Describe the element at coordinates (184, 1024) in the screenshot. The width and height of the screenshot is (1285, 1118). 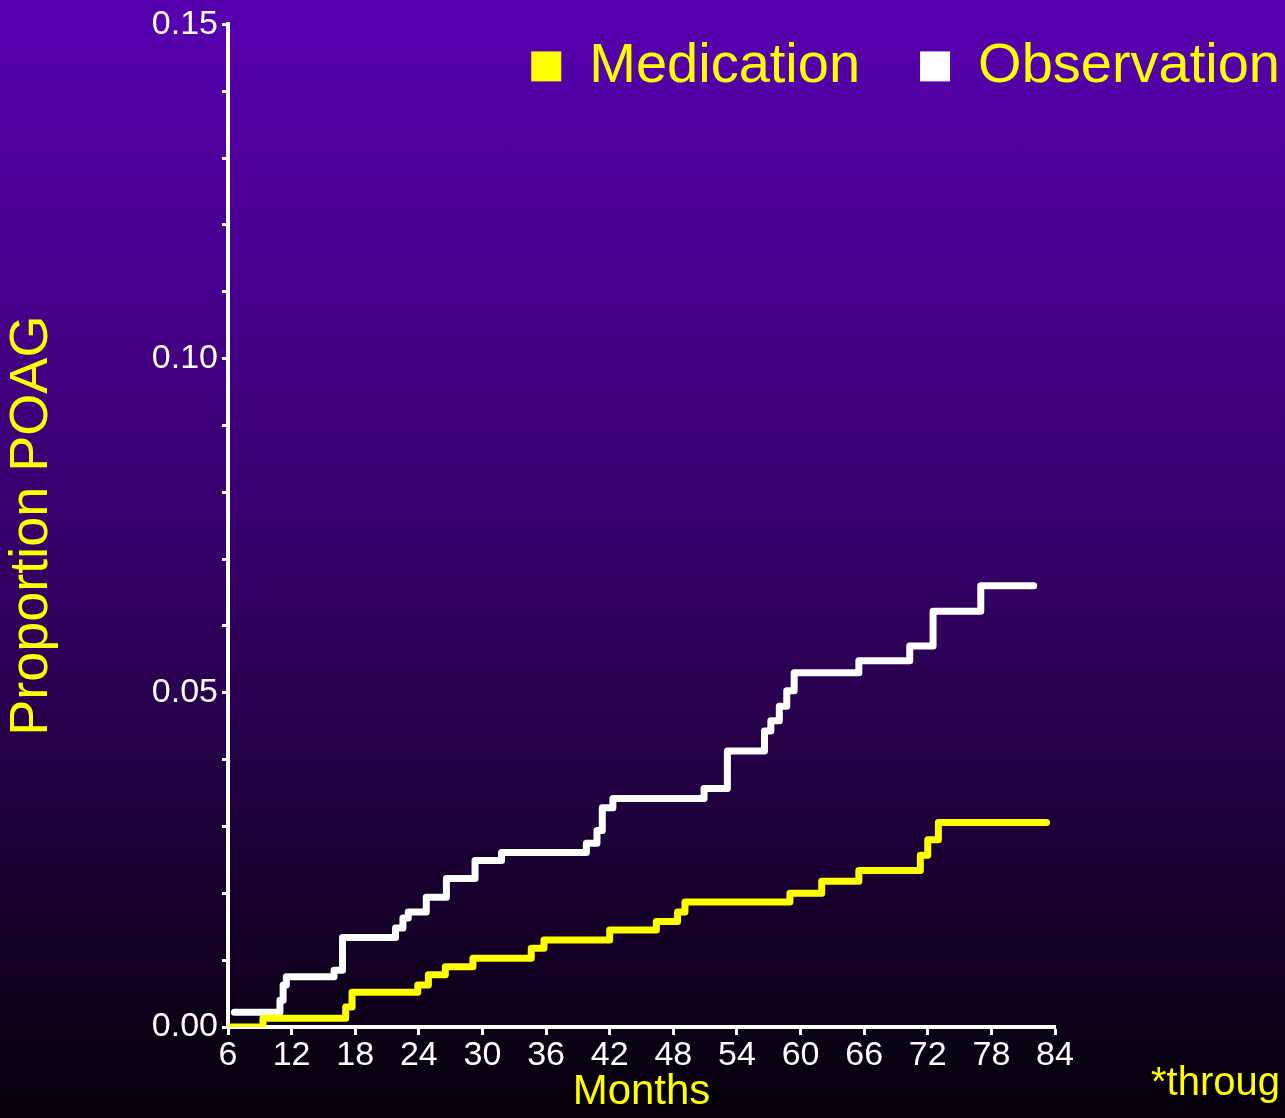
I see `y-tick-label: 0.00` at that location.